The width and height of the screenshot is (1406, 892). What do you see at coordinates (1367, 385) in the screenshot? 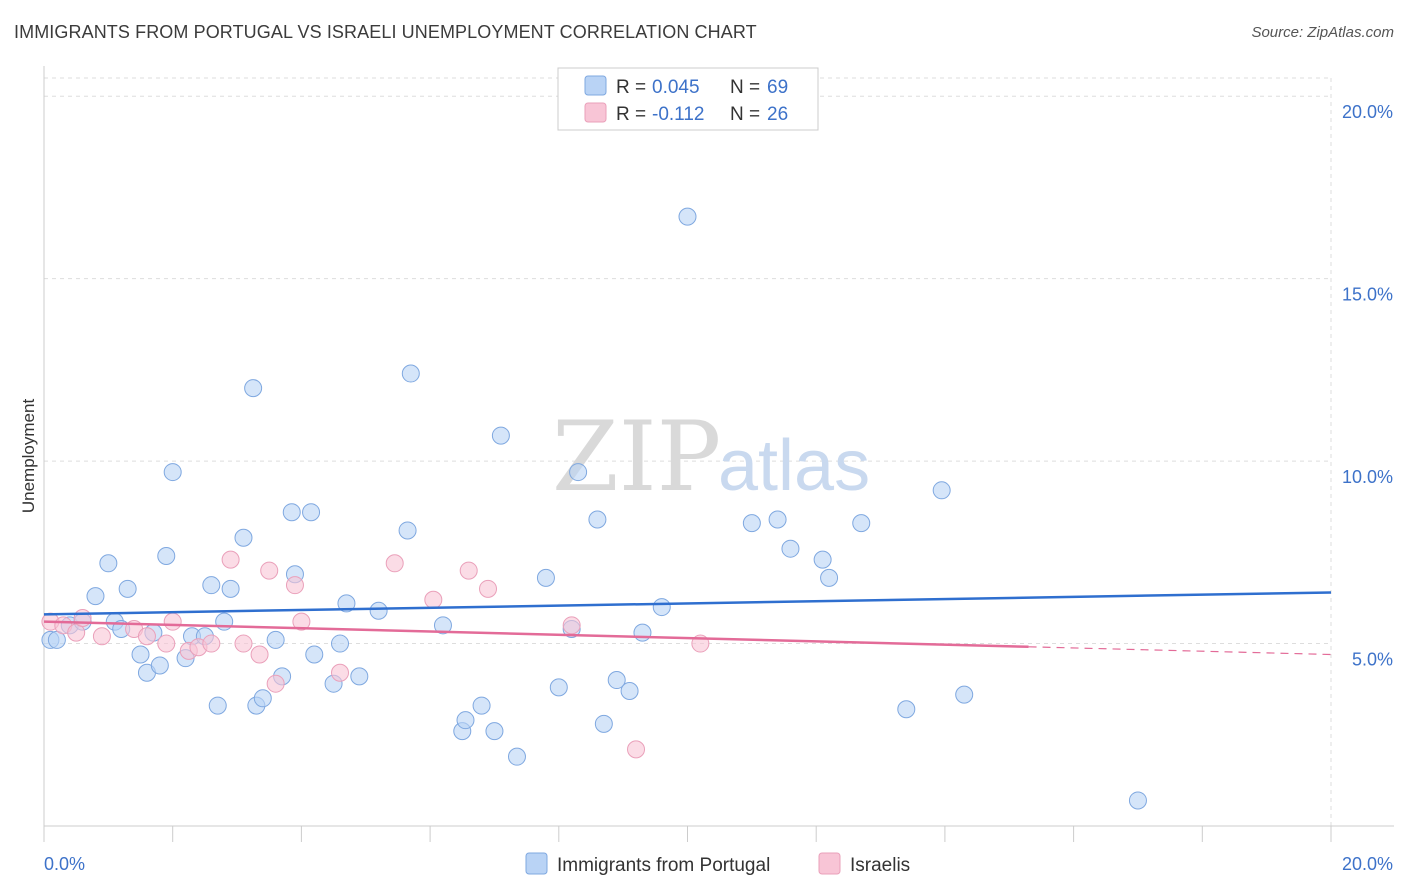
I see `y-tick-labels: 5.0% 10.0% 15.0% 20.0%` at bounding box center [1367, 385].